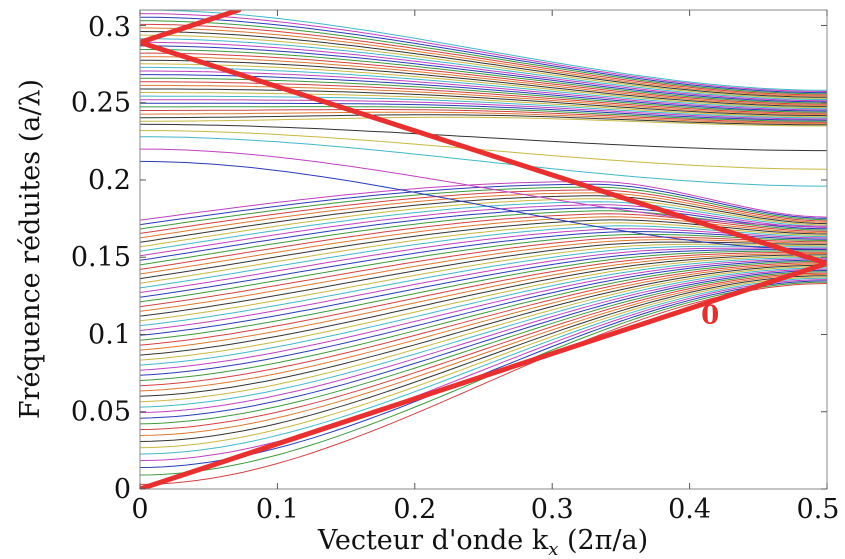 The width and height of the screenshot is (845, 559). I want to click on x-tick-label: 0.3, so click(552, 509).